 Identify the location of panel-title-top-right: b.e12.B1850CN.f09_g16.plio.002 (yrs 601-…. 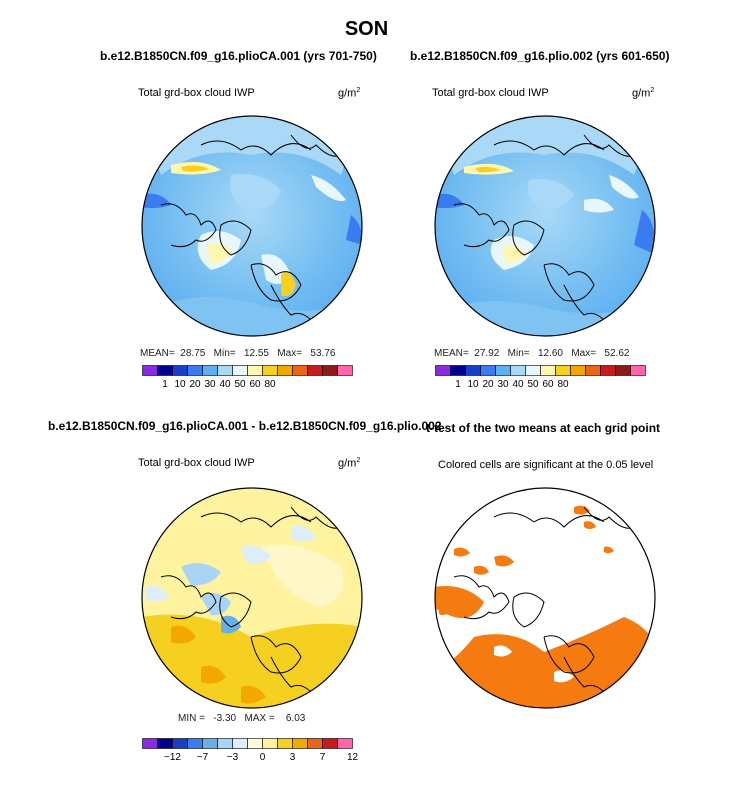
(540, 56).